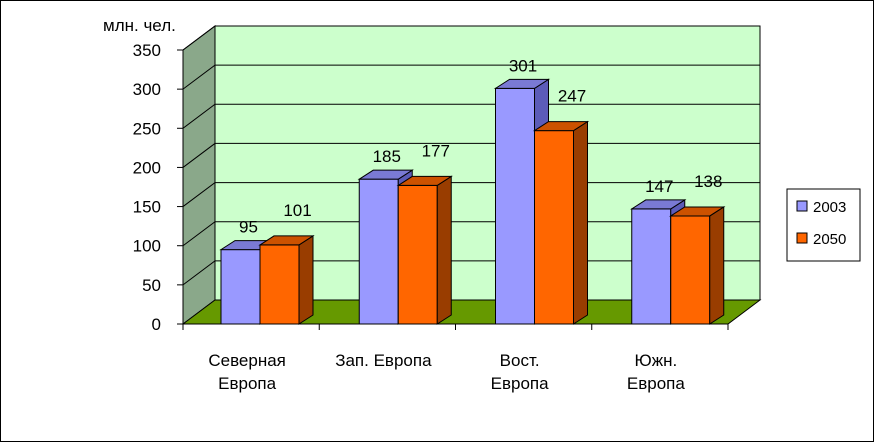 The image size is (874, 443). I want to click on x-category-label: Зап. Европа, so click(383, 360).